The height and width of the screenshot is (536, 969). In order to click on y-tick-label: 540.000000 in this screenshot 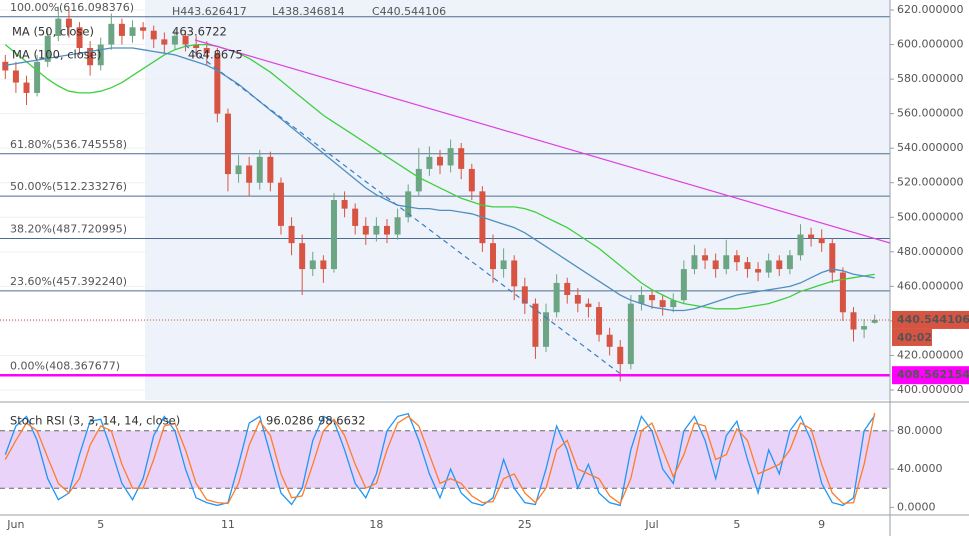, I will do `click(930, 147)`.